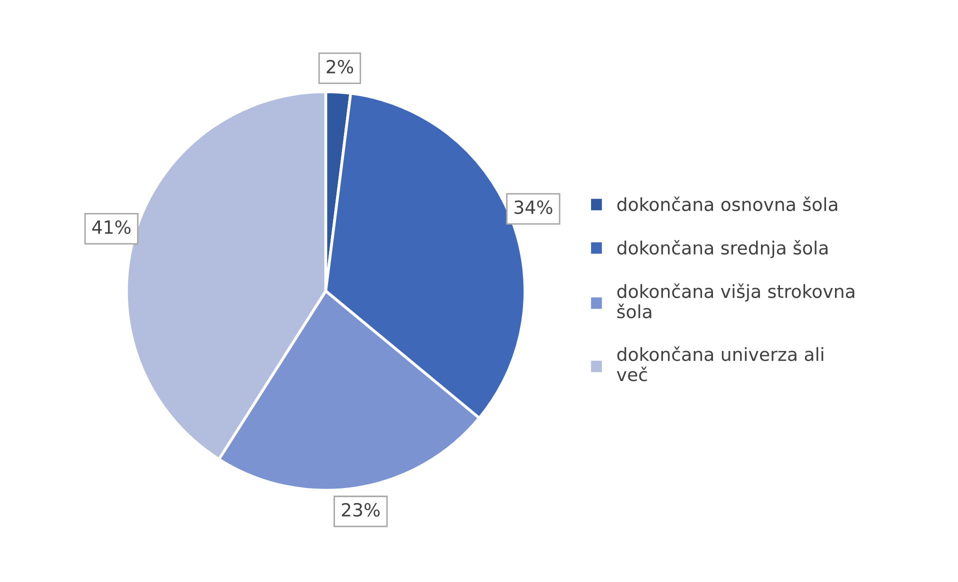 The width and height of the screenshot is (958, 582). Describe the element at coordinates (111, 227) in the screenshot. I see `data-label: 41%` at that location.